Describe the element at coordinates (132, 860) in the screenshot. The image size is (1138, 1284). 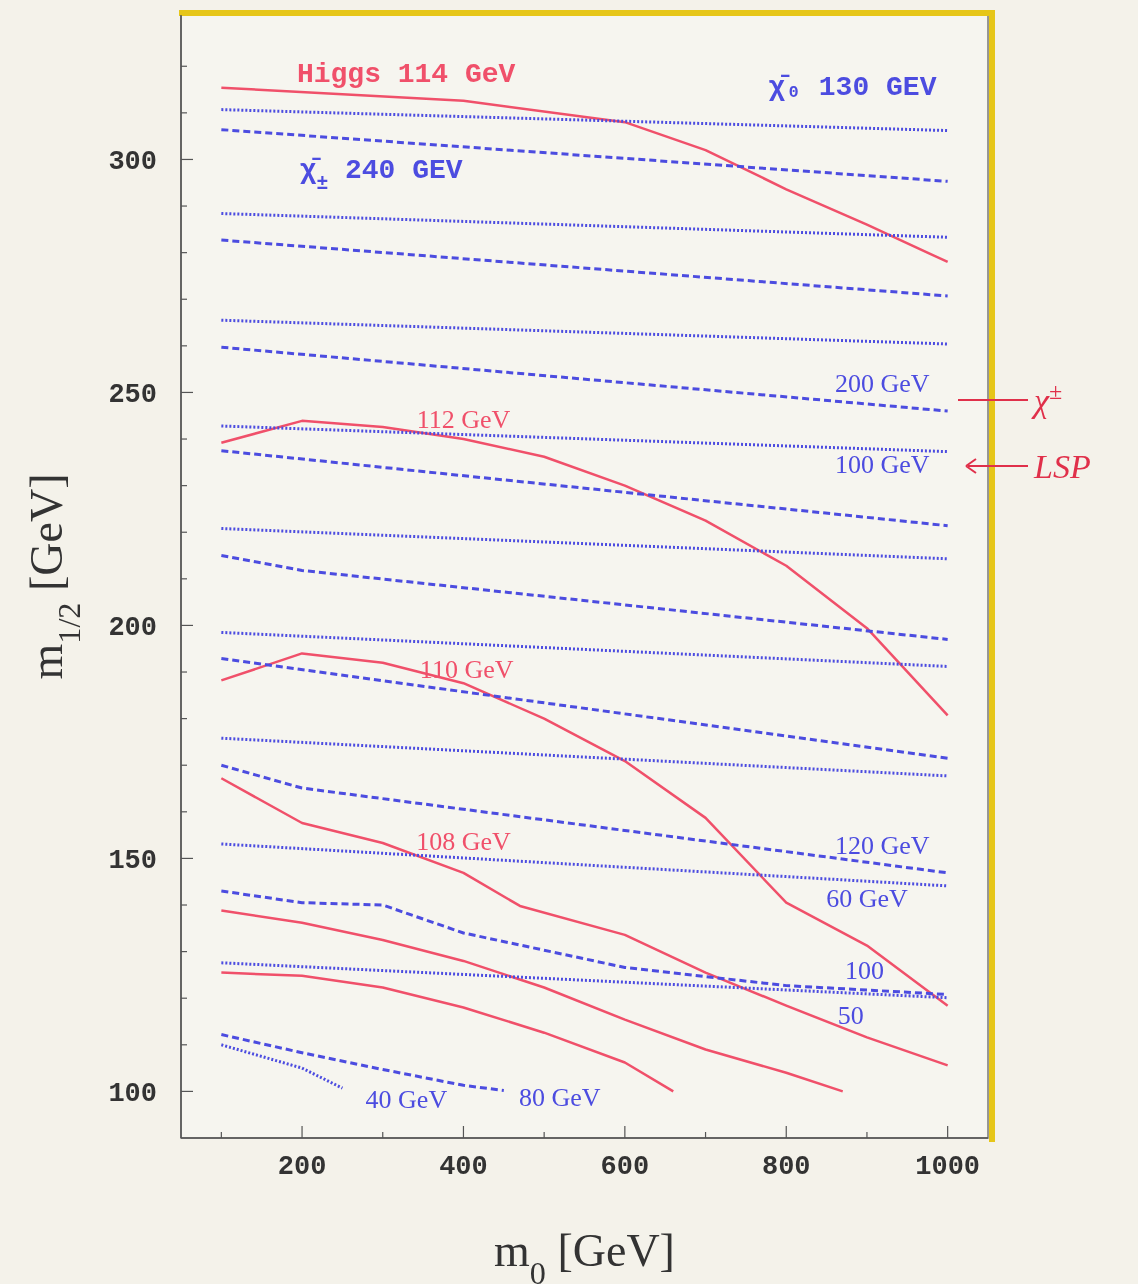
I see `y-tick-label: 150` at that location.